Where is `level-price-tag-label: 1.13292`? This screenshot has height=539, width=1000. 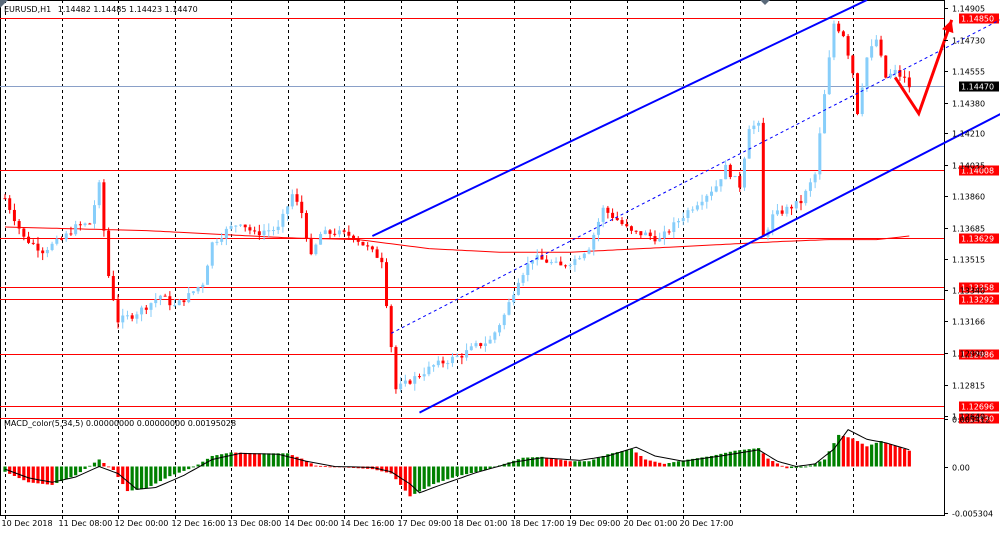
level-price-tag-label: 1.13292 is located at coordinates (977, 300).